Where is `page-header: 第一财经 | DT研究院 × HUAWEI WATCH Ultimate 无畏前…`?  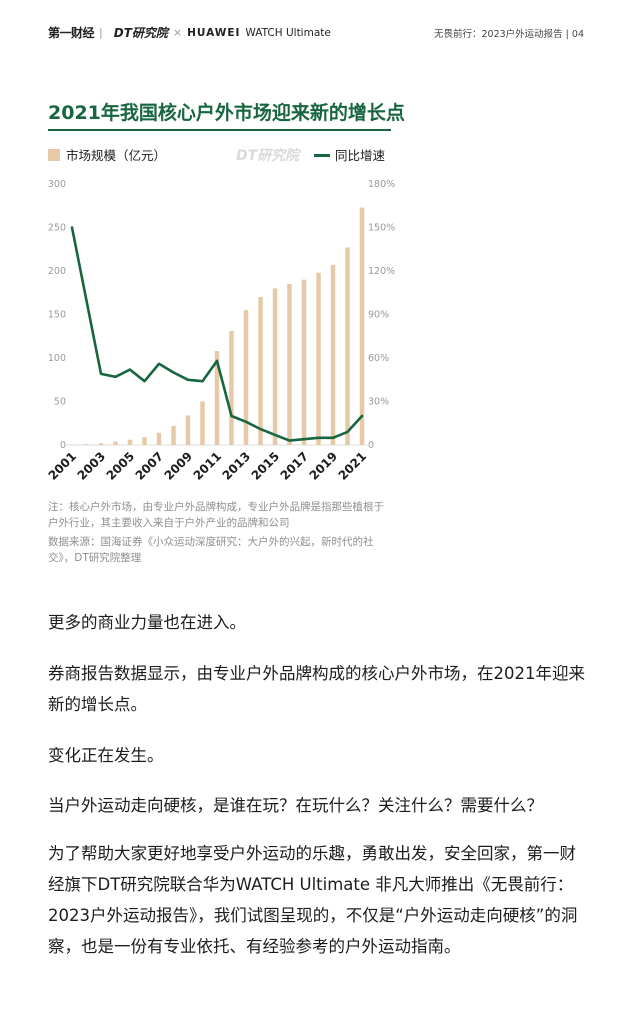 page-header: 第一财经 | DT研究院 × HUAWEI WATCH Ultimate 无畏前… is located at coordinates (315, 30).